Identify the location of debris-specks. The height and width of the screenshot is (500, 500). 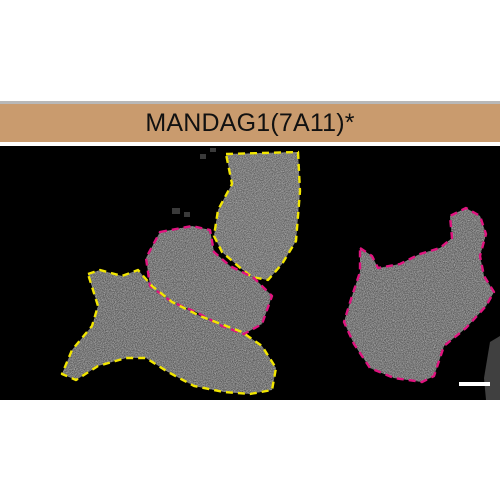
(194, 182).